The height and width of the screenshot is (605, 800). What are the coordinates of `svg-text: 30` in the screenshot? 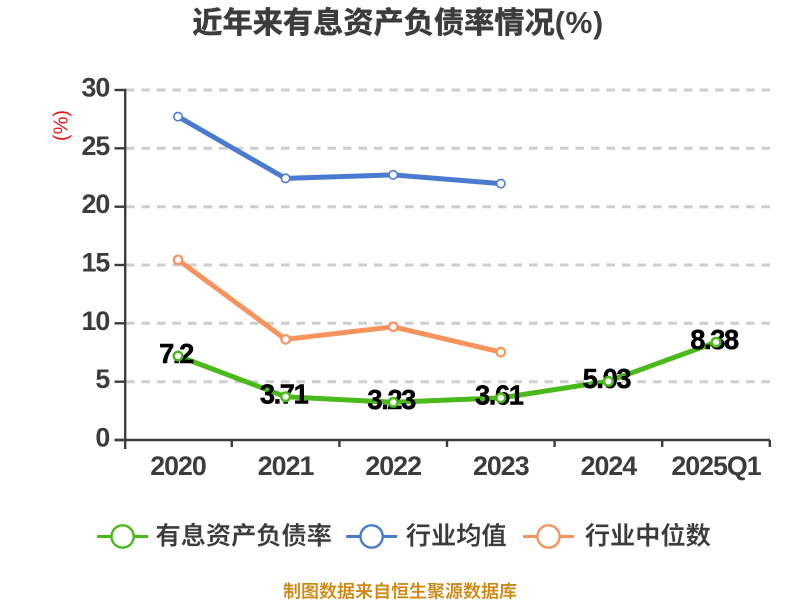 It's located at (95, 88).